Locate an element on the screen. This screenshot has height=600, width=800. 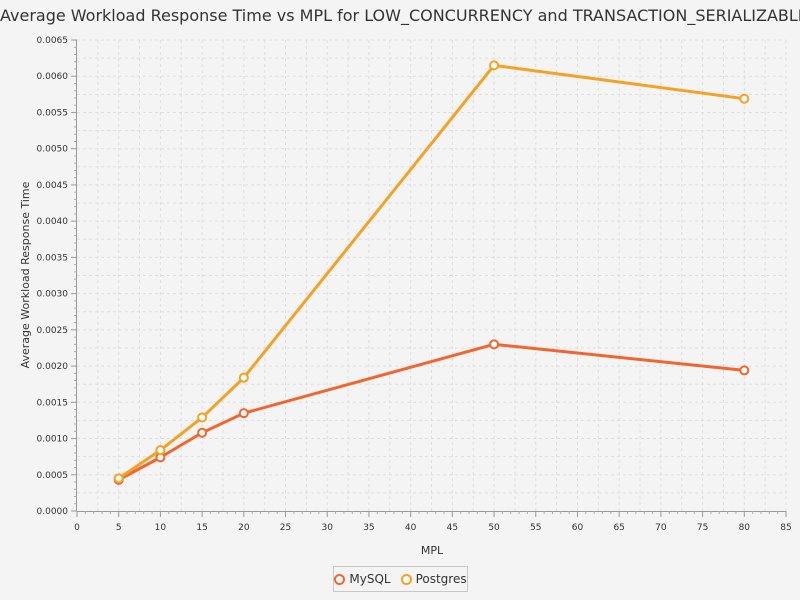
legend-swatch-postgres is located at coordinates (406, 579).